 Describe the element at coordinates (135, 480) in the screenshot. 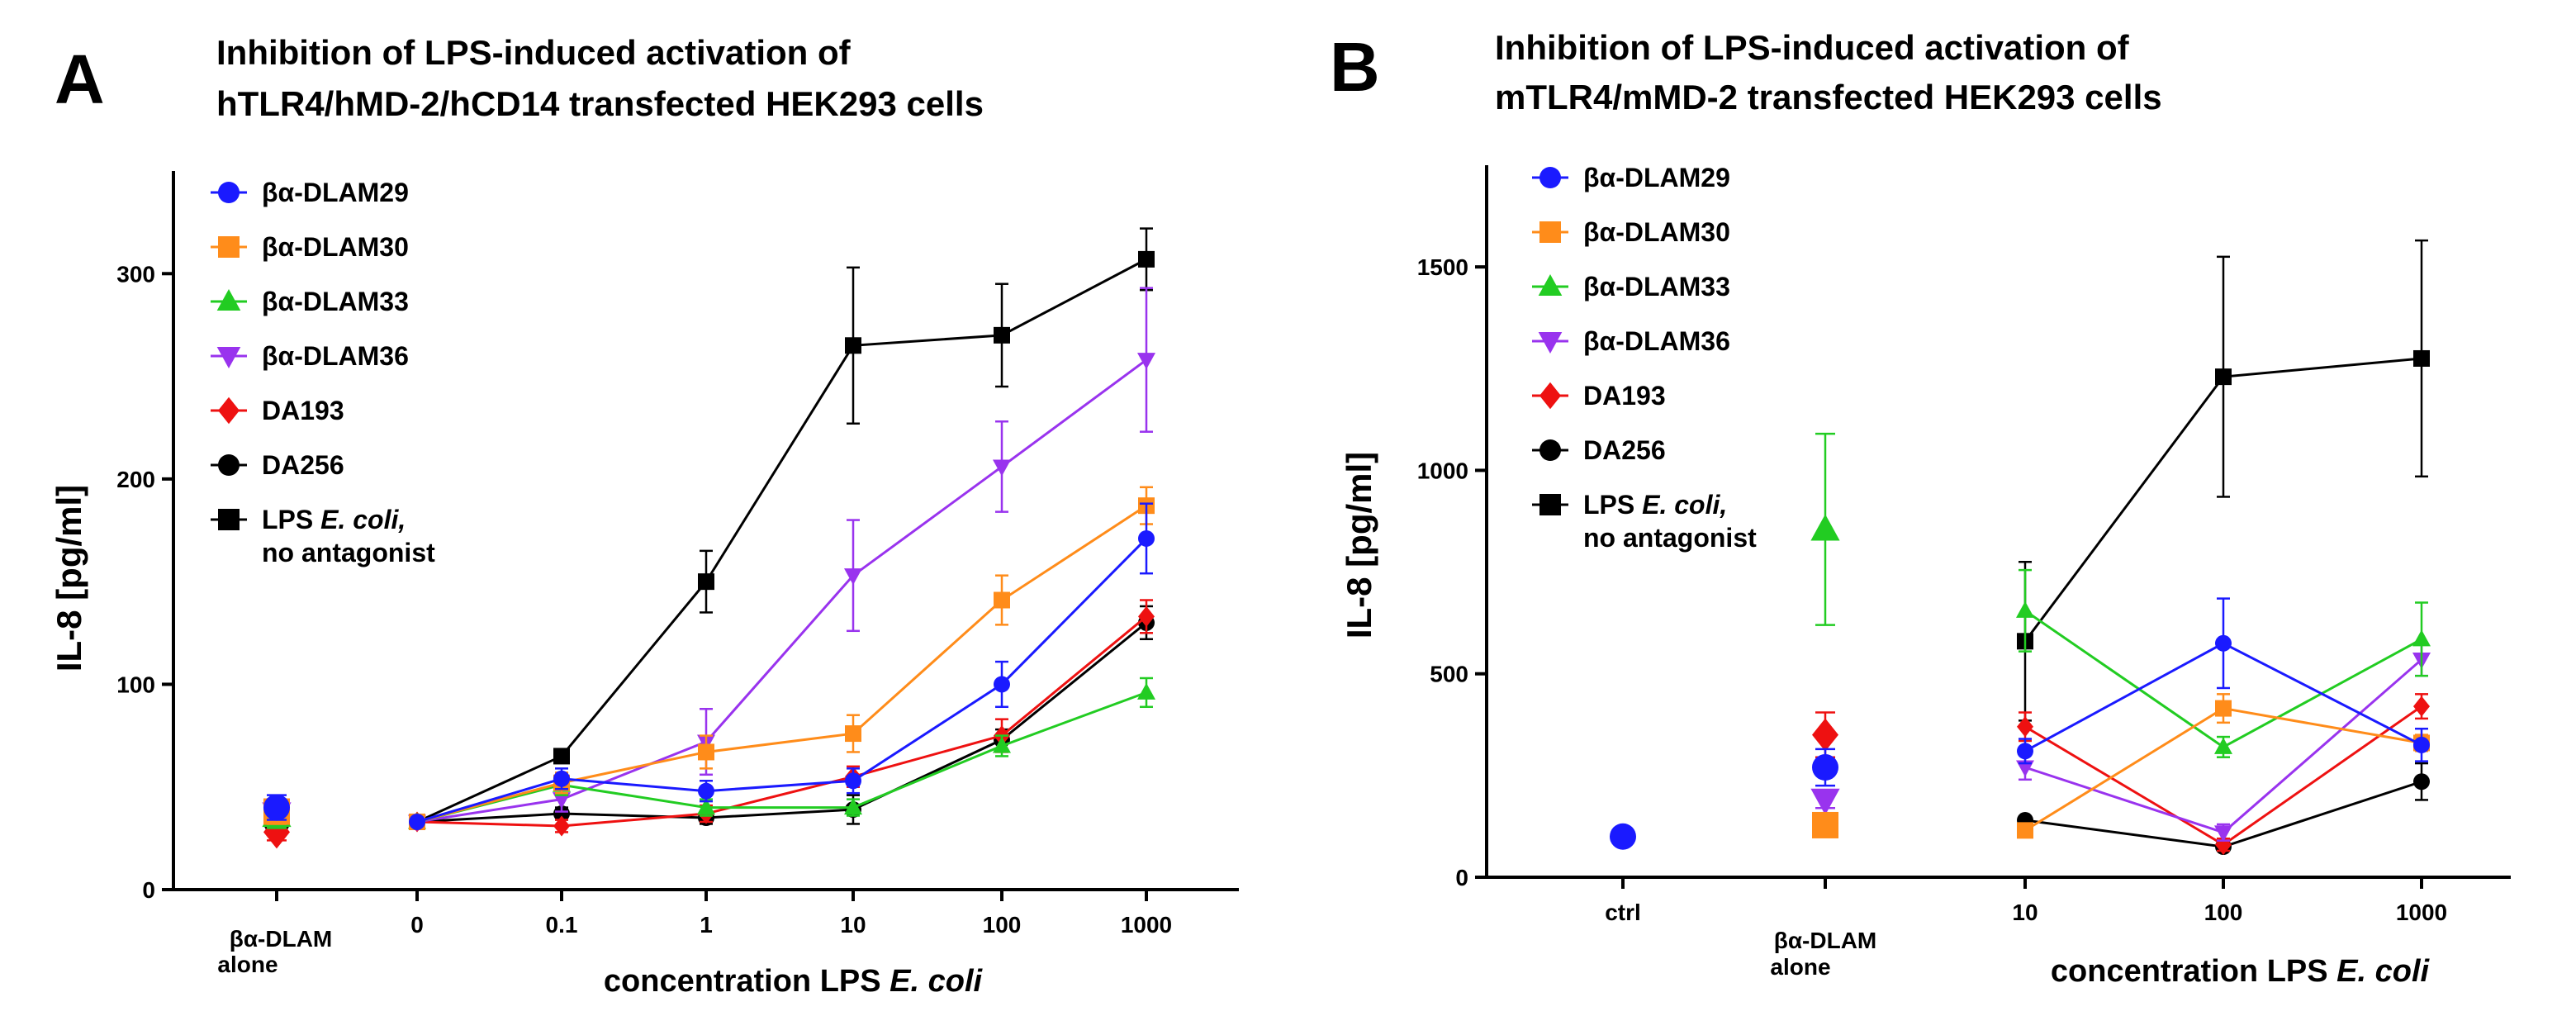

I see `panel-a-y-tick-label-2: 200` at that location.